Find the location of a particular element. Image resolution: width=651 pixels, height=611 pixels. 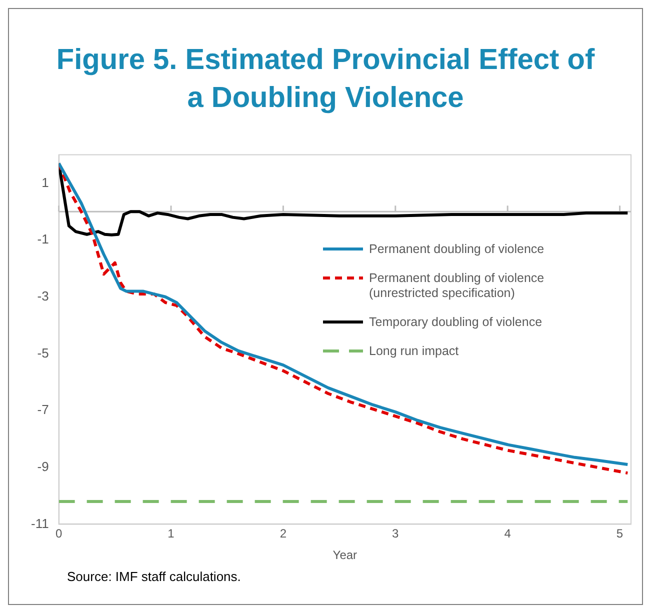

legend-label: Temporary doubling of violence is located at coordinates (456, 322).